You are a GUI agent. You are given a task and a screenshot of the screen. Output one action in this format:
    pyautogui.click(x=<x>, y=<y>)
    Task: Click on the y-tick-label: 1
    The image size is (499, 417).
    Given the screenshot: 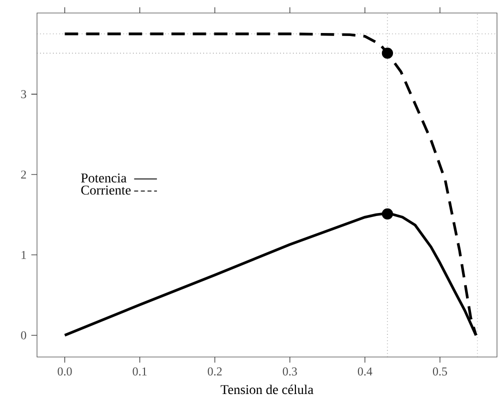 What is the action you would take?
    pyautogui.click(x=24, y=254)
    